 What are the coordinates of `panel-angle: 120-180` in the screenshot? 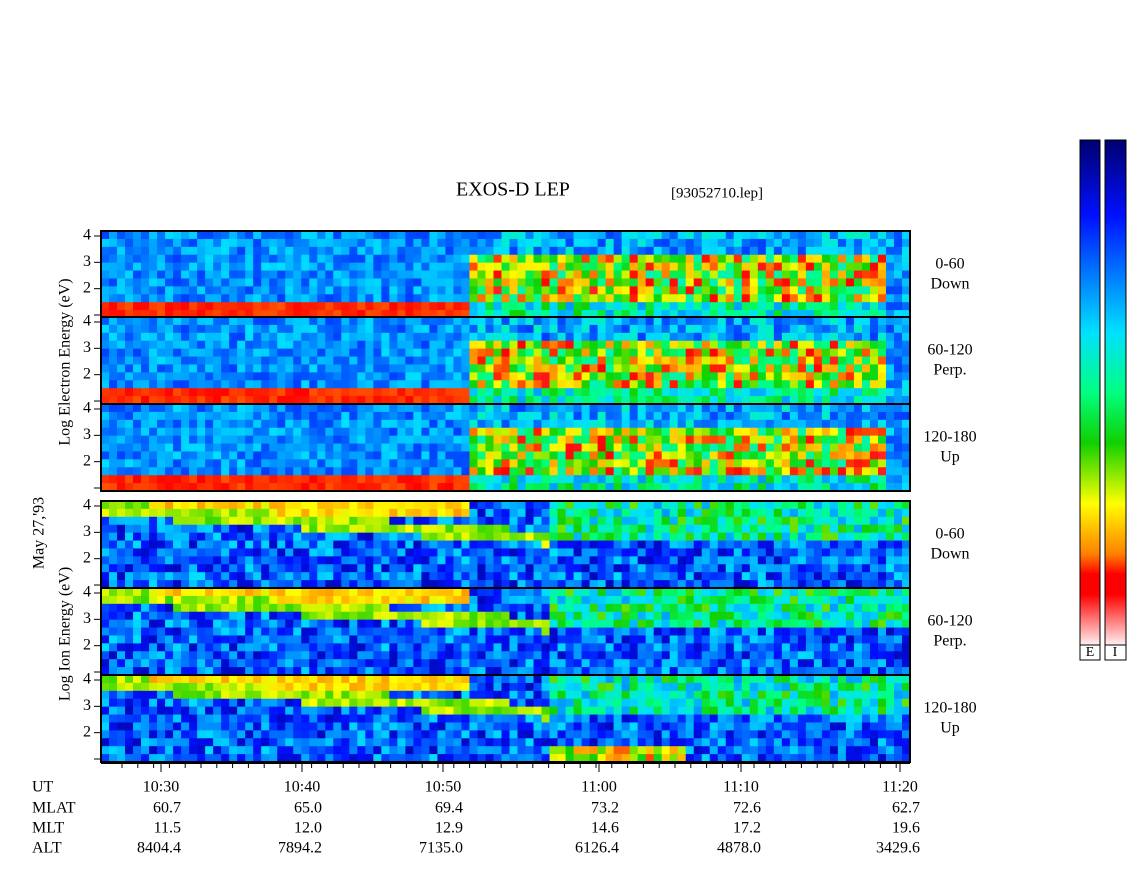 It's located at (949, 437).